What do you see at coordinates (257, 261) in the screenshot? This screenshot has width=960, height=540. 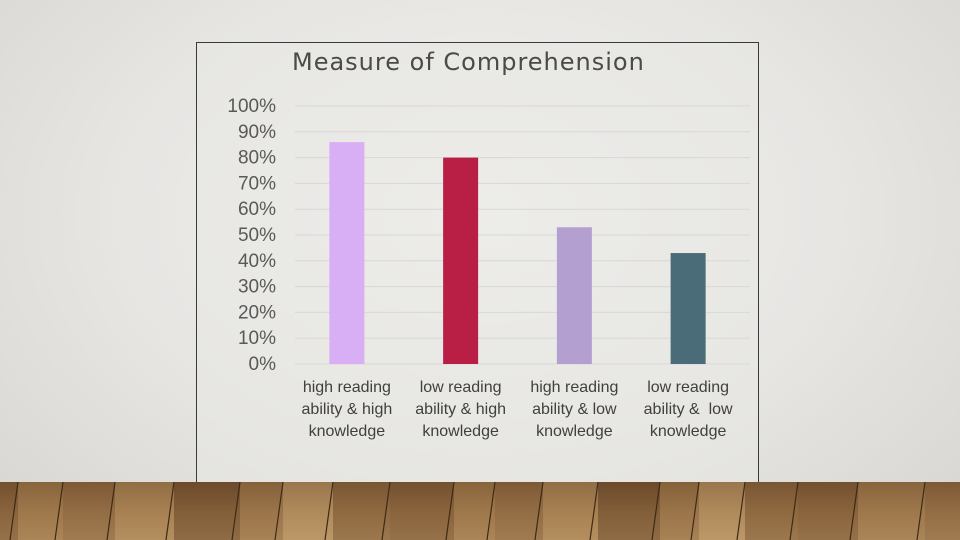 I see `y-tick-label: 40%` at bounding box center [257, 261].